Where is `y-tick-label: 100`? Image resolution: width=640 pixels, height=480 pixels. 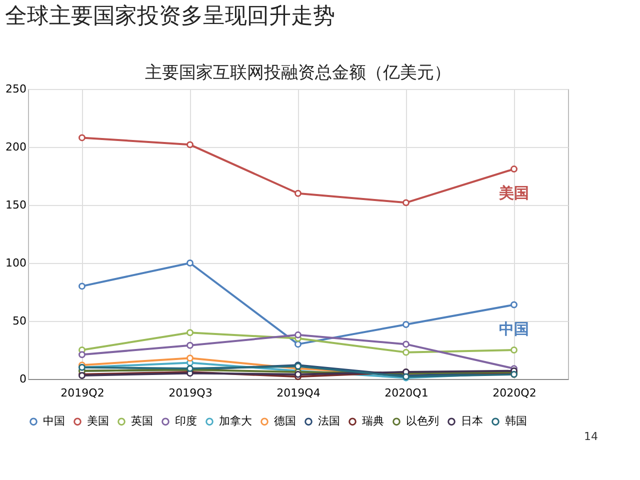
y-tick-label: 100 is located at coordinates (16, 263).